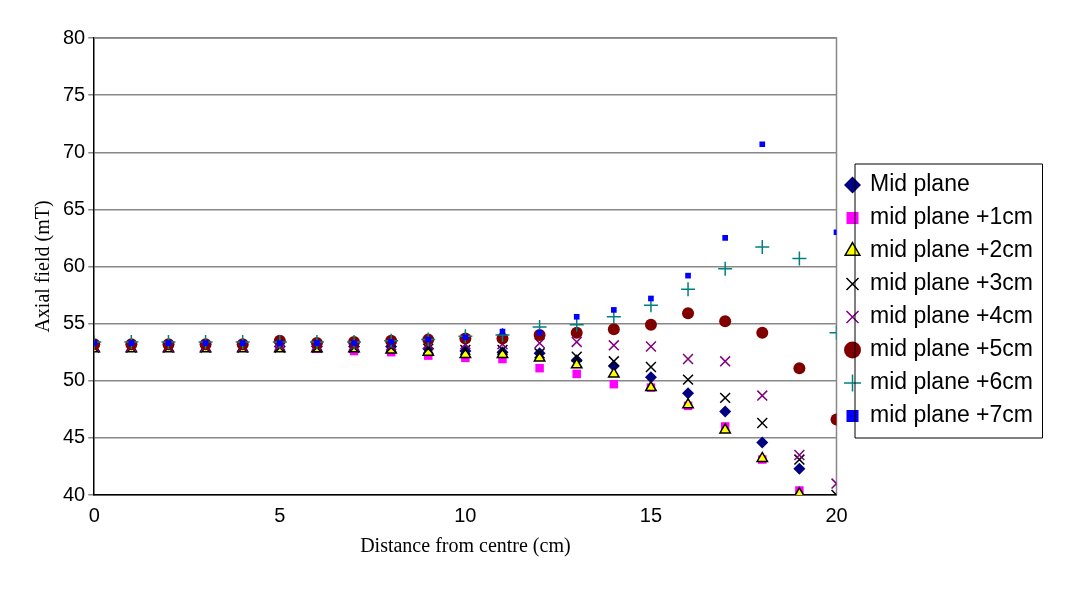 The image size is (1068, 612). I want to click on x-tick-label: 20, so click(836, 514).